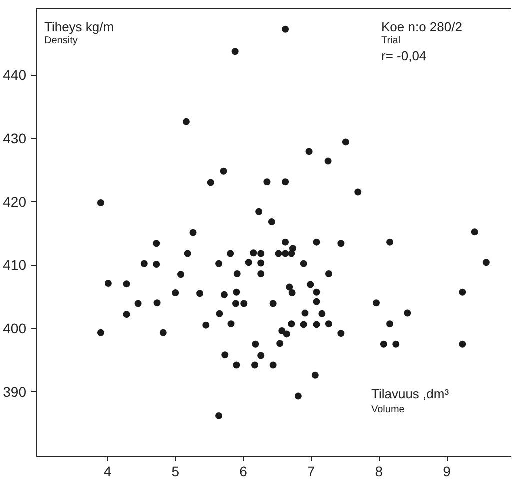 This screenshot has width=514, height=479. What do you see at coordinates (15, 202) in the screenshot?
I see `y-tick-label: 420` at bounding box center [15, 202].